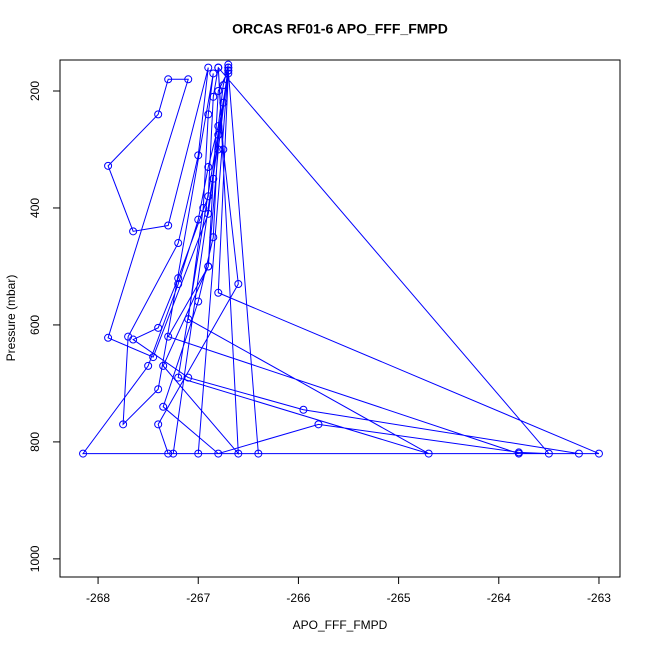 The width and height of the screenshot is (650, 655). What do you see at coordinates (499, 598) in the screenshot?
I see `x-tick-label: -264` at bounding box center [499, 598].